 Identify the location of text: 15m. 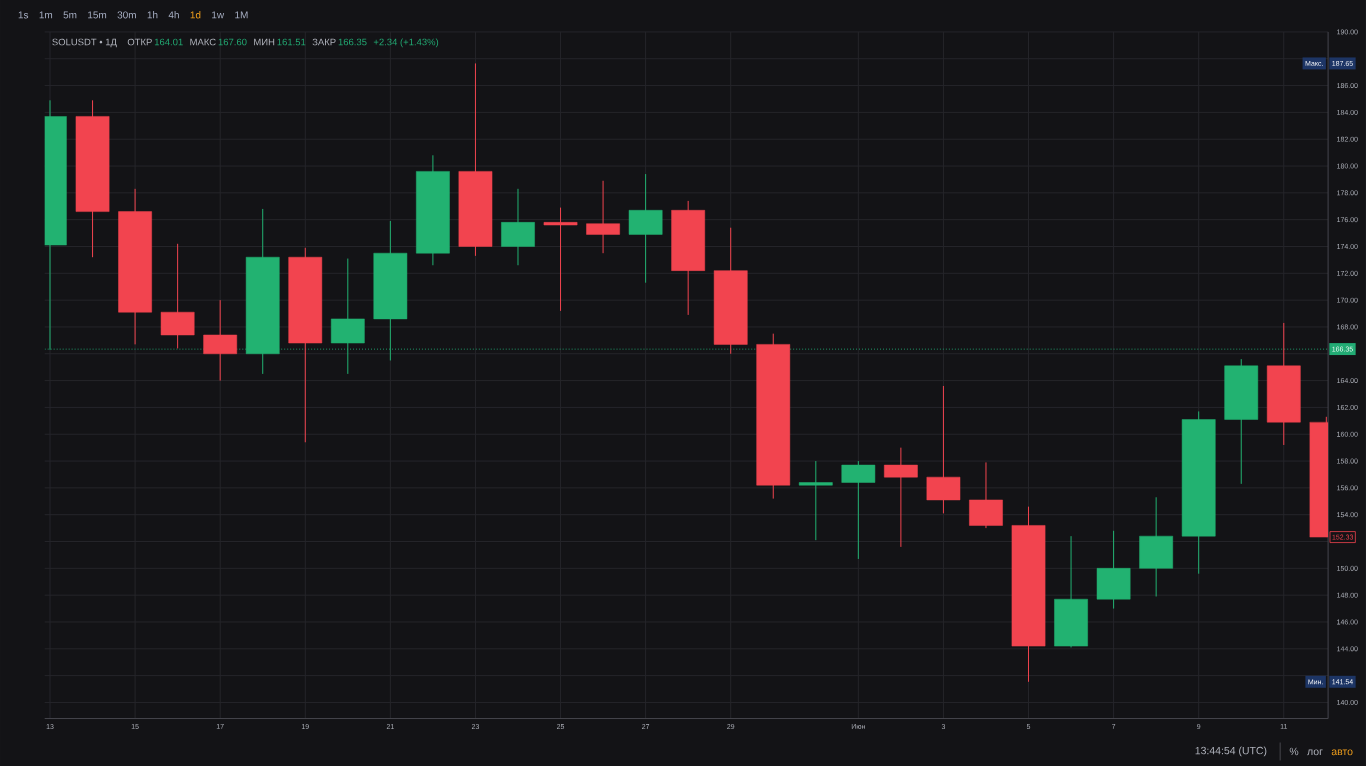
(97, 15).